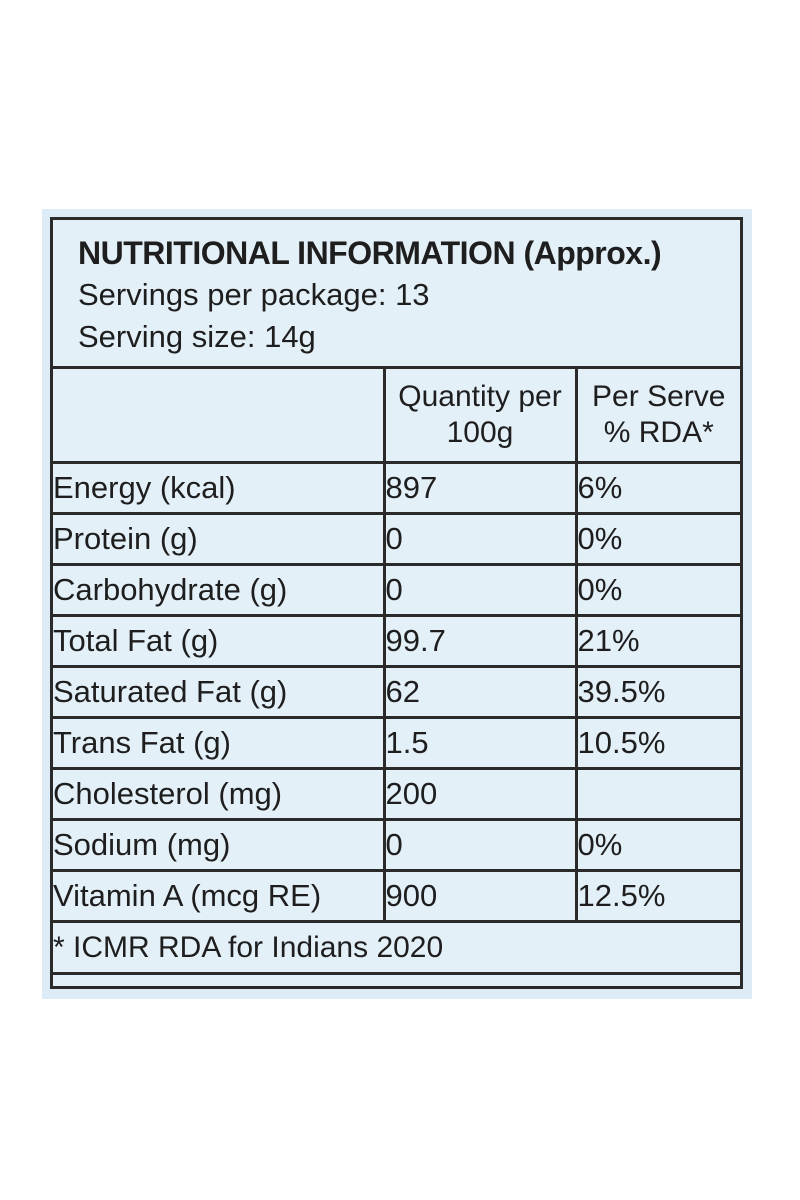 Image resolution: width=800 pixels, height=1200 pixels. What do you see at coordinates (657, 692) in the screenshot?
I see `nutrient-rda: 39.5%` at bounding box center [657, 692].